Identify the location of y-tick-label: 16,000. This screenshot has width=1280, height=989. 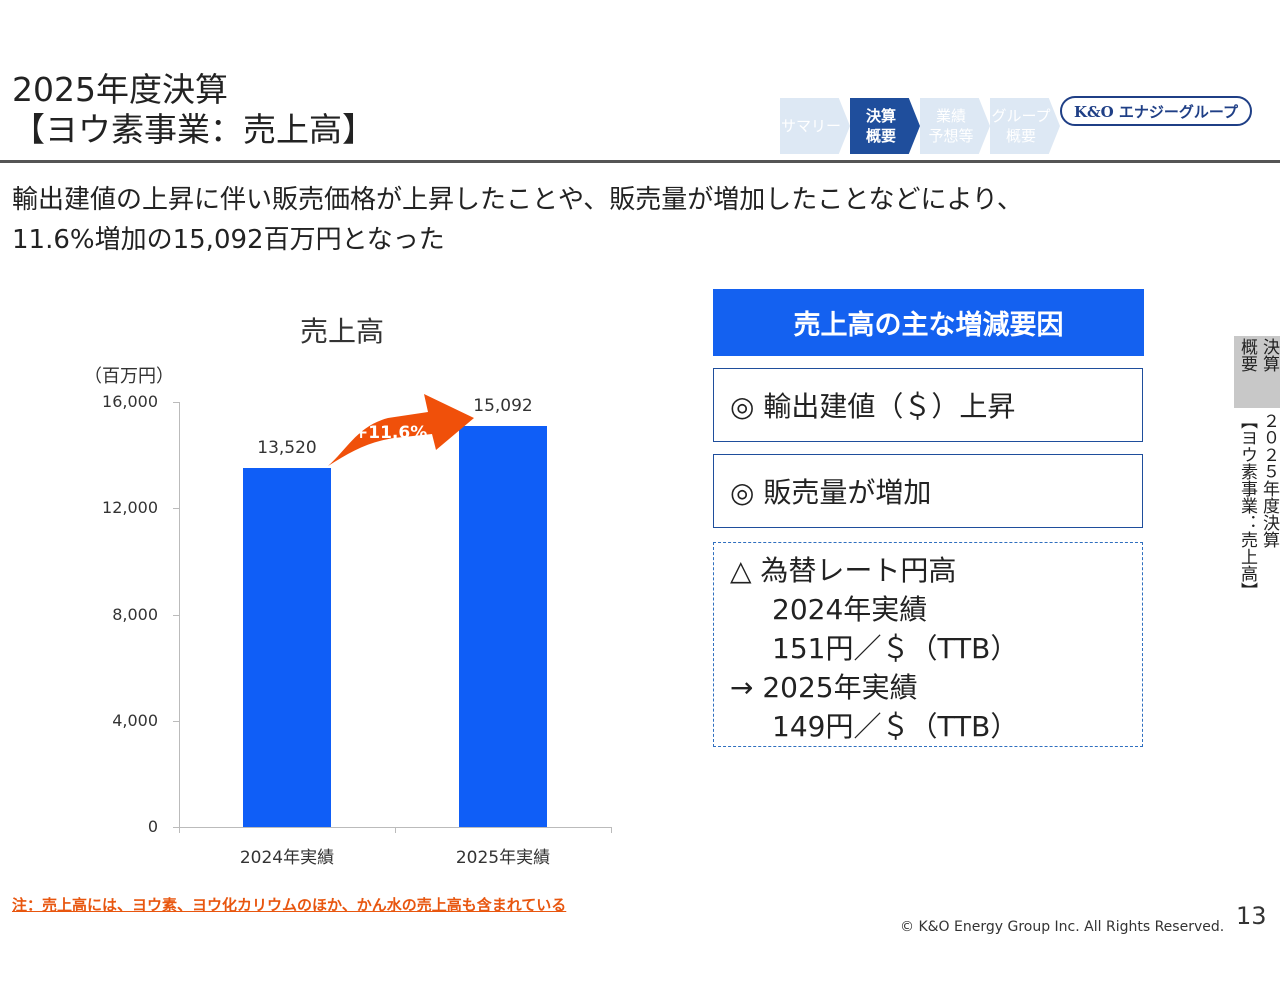
(130, 401).